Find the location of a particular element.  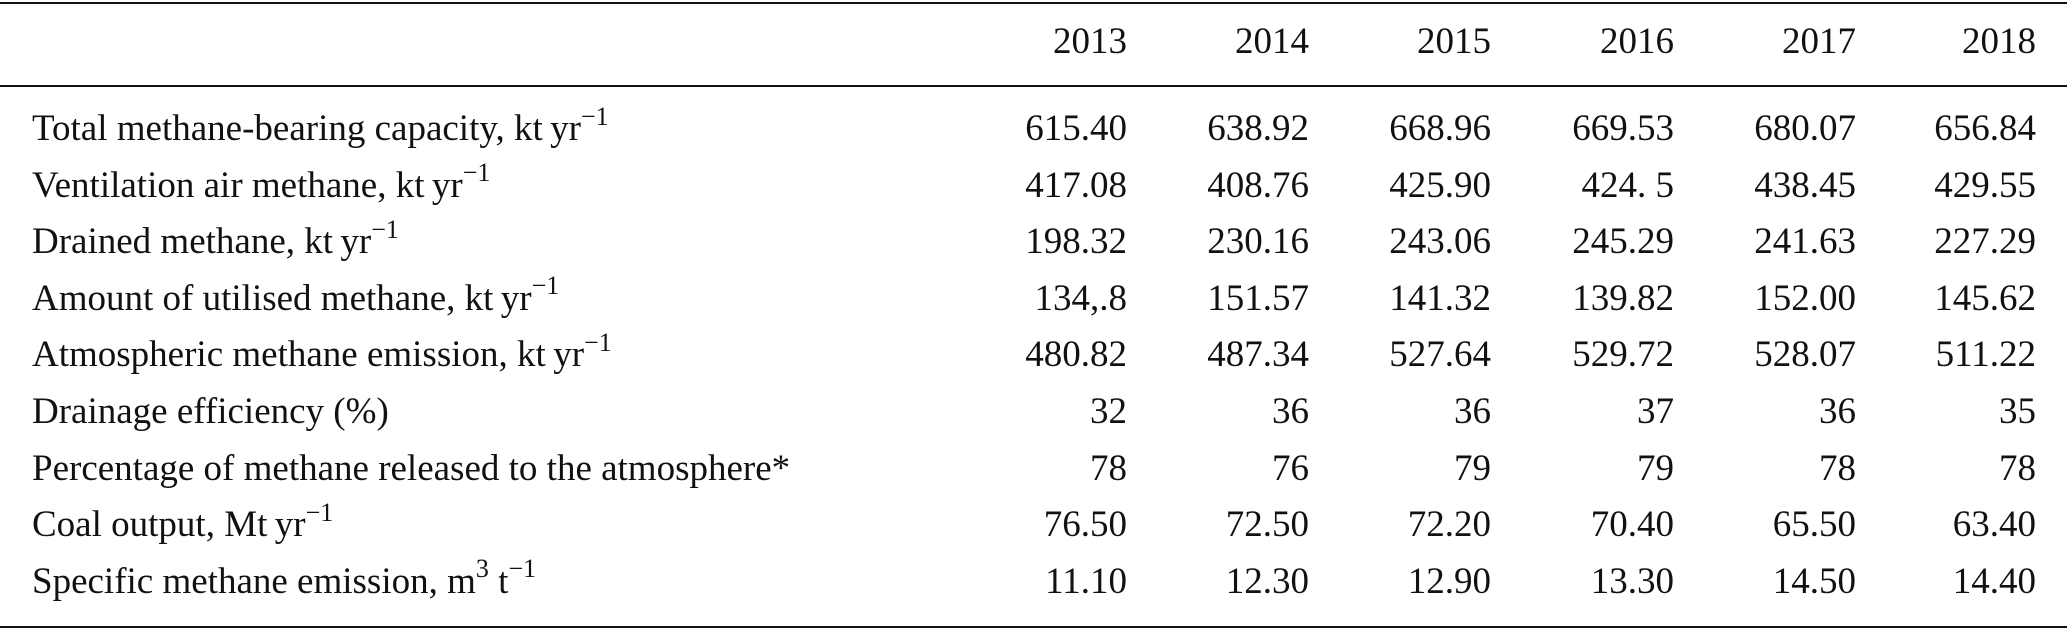

row-label: Coal output, Mt yr−1 is located at coordinates (182, 523).